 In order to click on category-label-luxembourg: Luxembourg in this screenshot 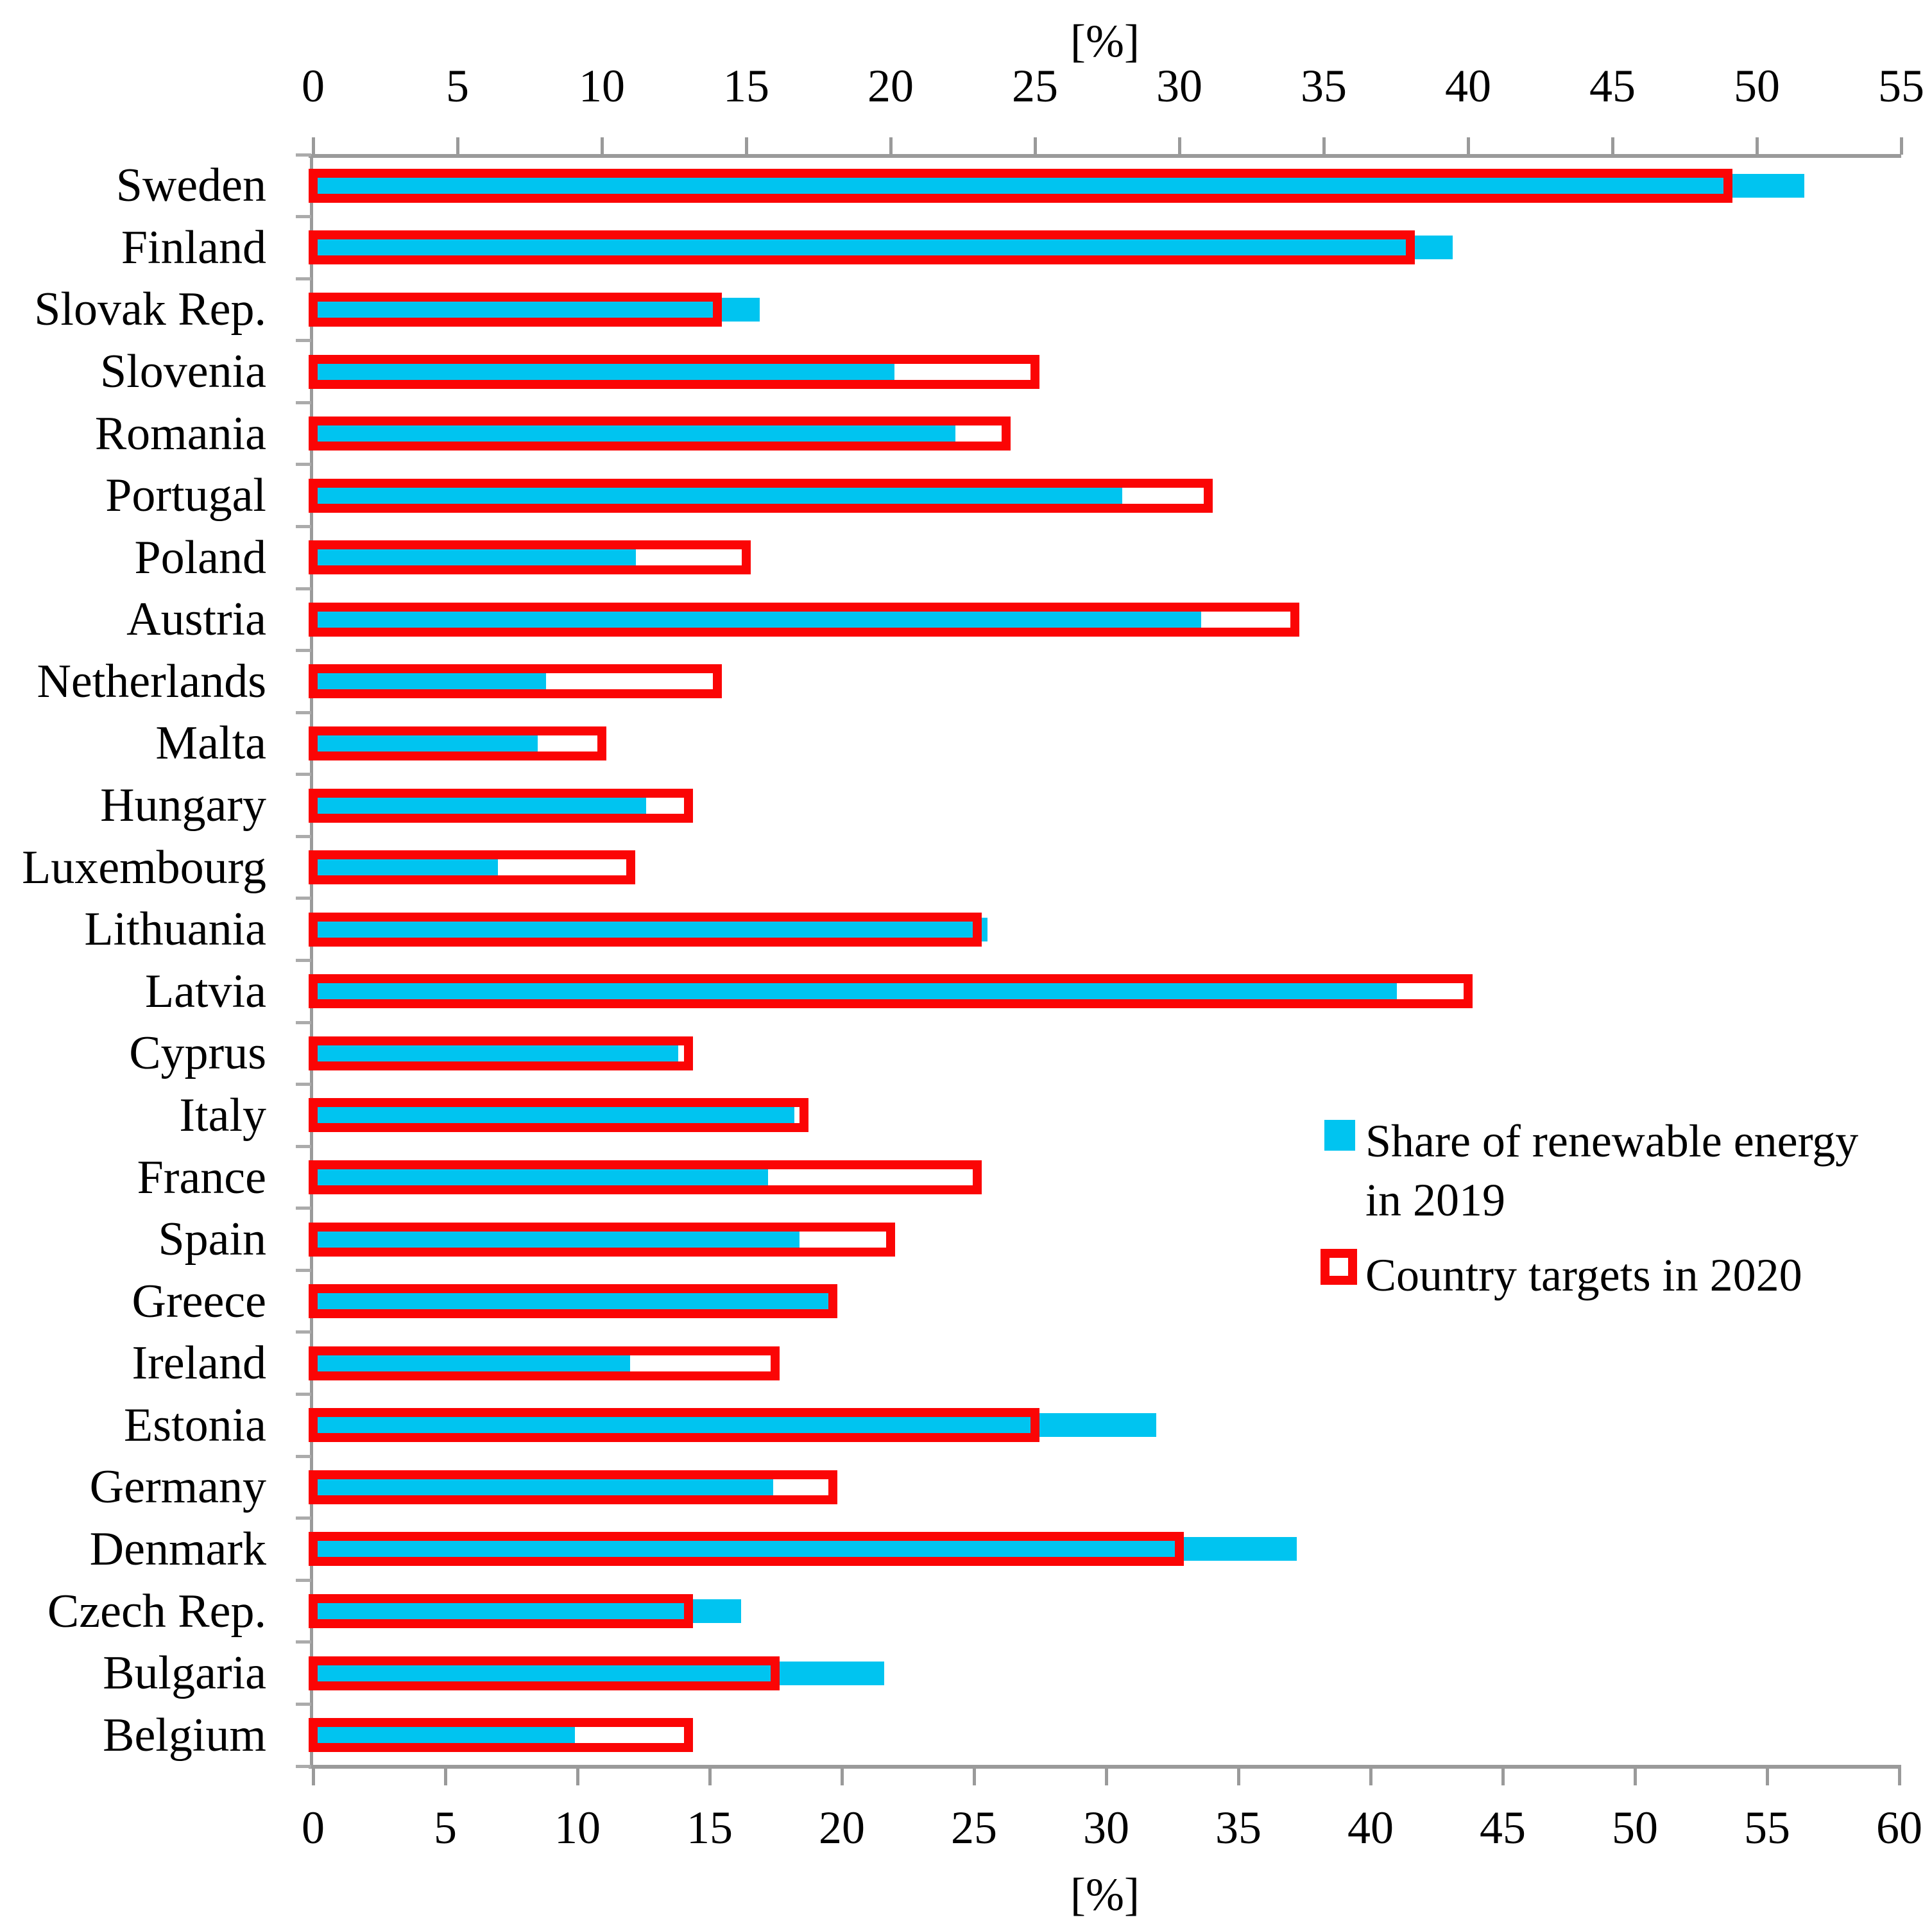, I will do `click(144, 867)`.